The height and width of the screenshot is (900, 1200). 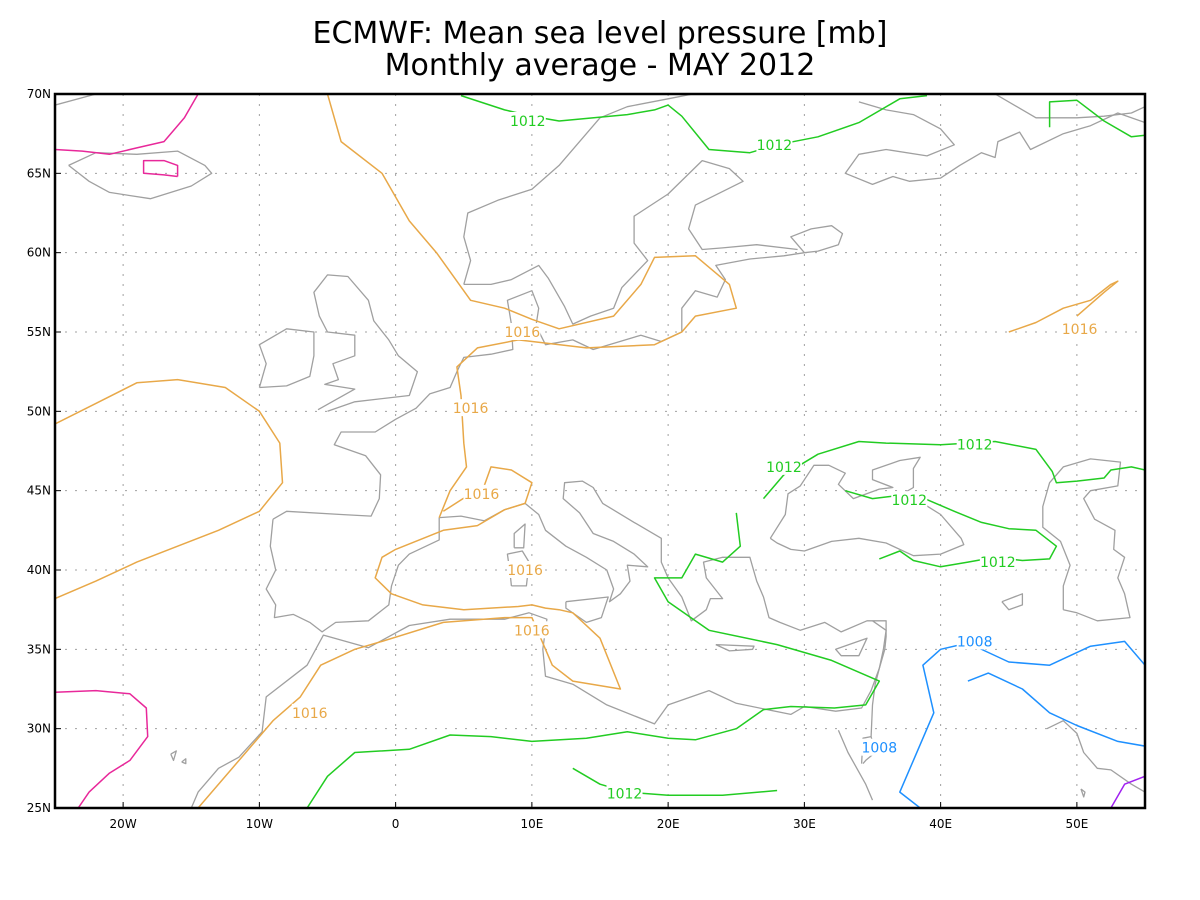 I want to click on lon-tick-label: 10W, so click(x=259, y=824).